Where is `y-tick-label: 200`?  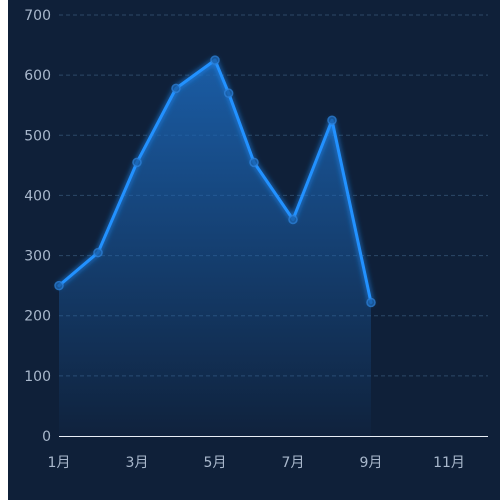 y-tick-label: 200 is located at coordinates (37, 317).